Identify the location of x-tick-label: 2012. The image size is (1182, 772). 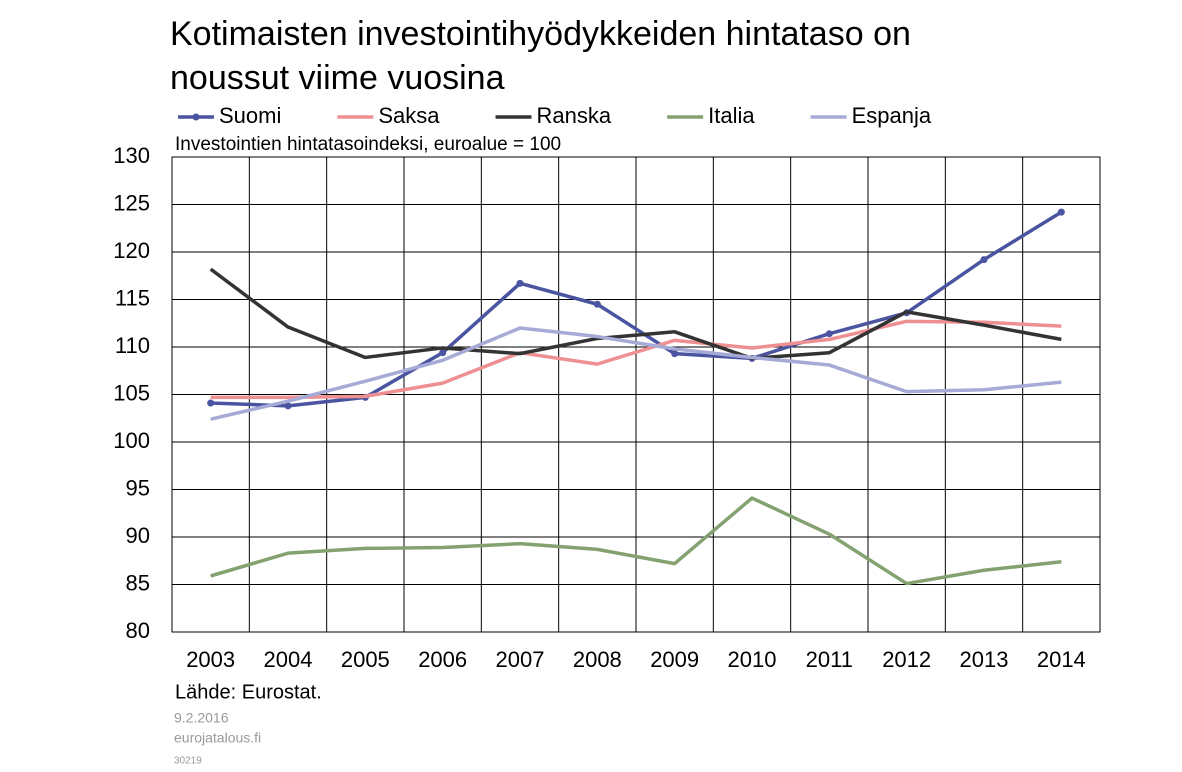
(906, 659).